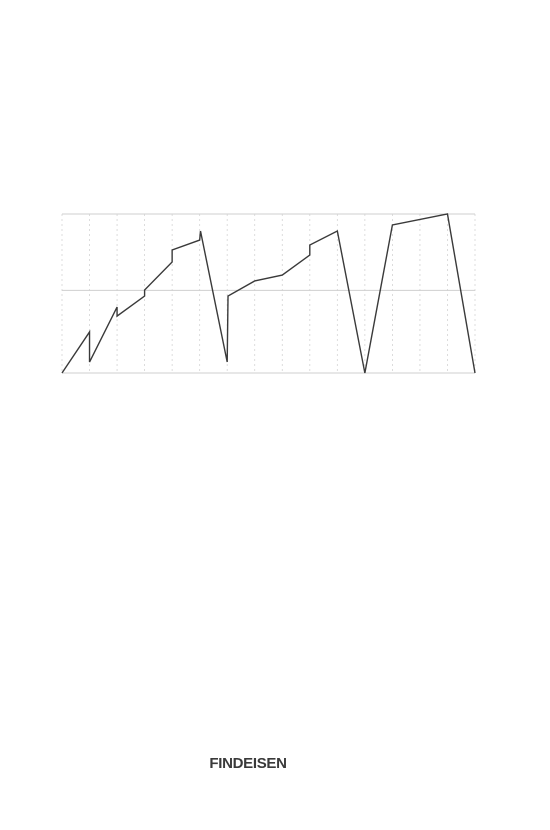 This screenshot has width=550, height=830. I want to click on author-name: FINDEISEN, so click(247, 763).